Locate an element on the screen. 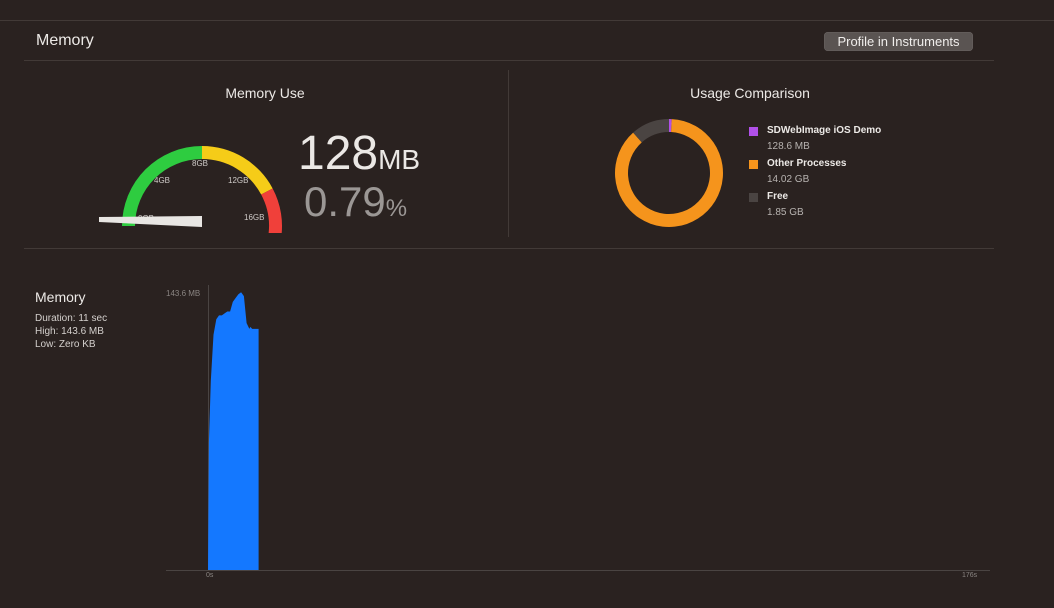  gauge-tick-8gb: 8GB is located at coordinates (200, 163).